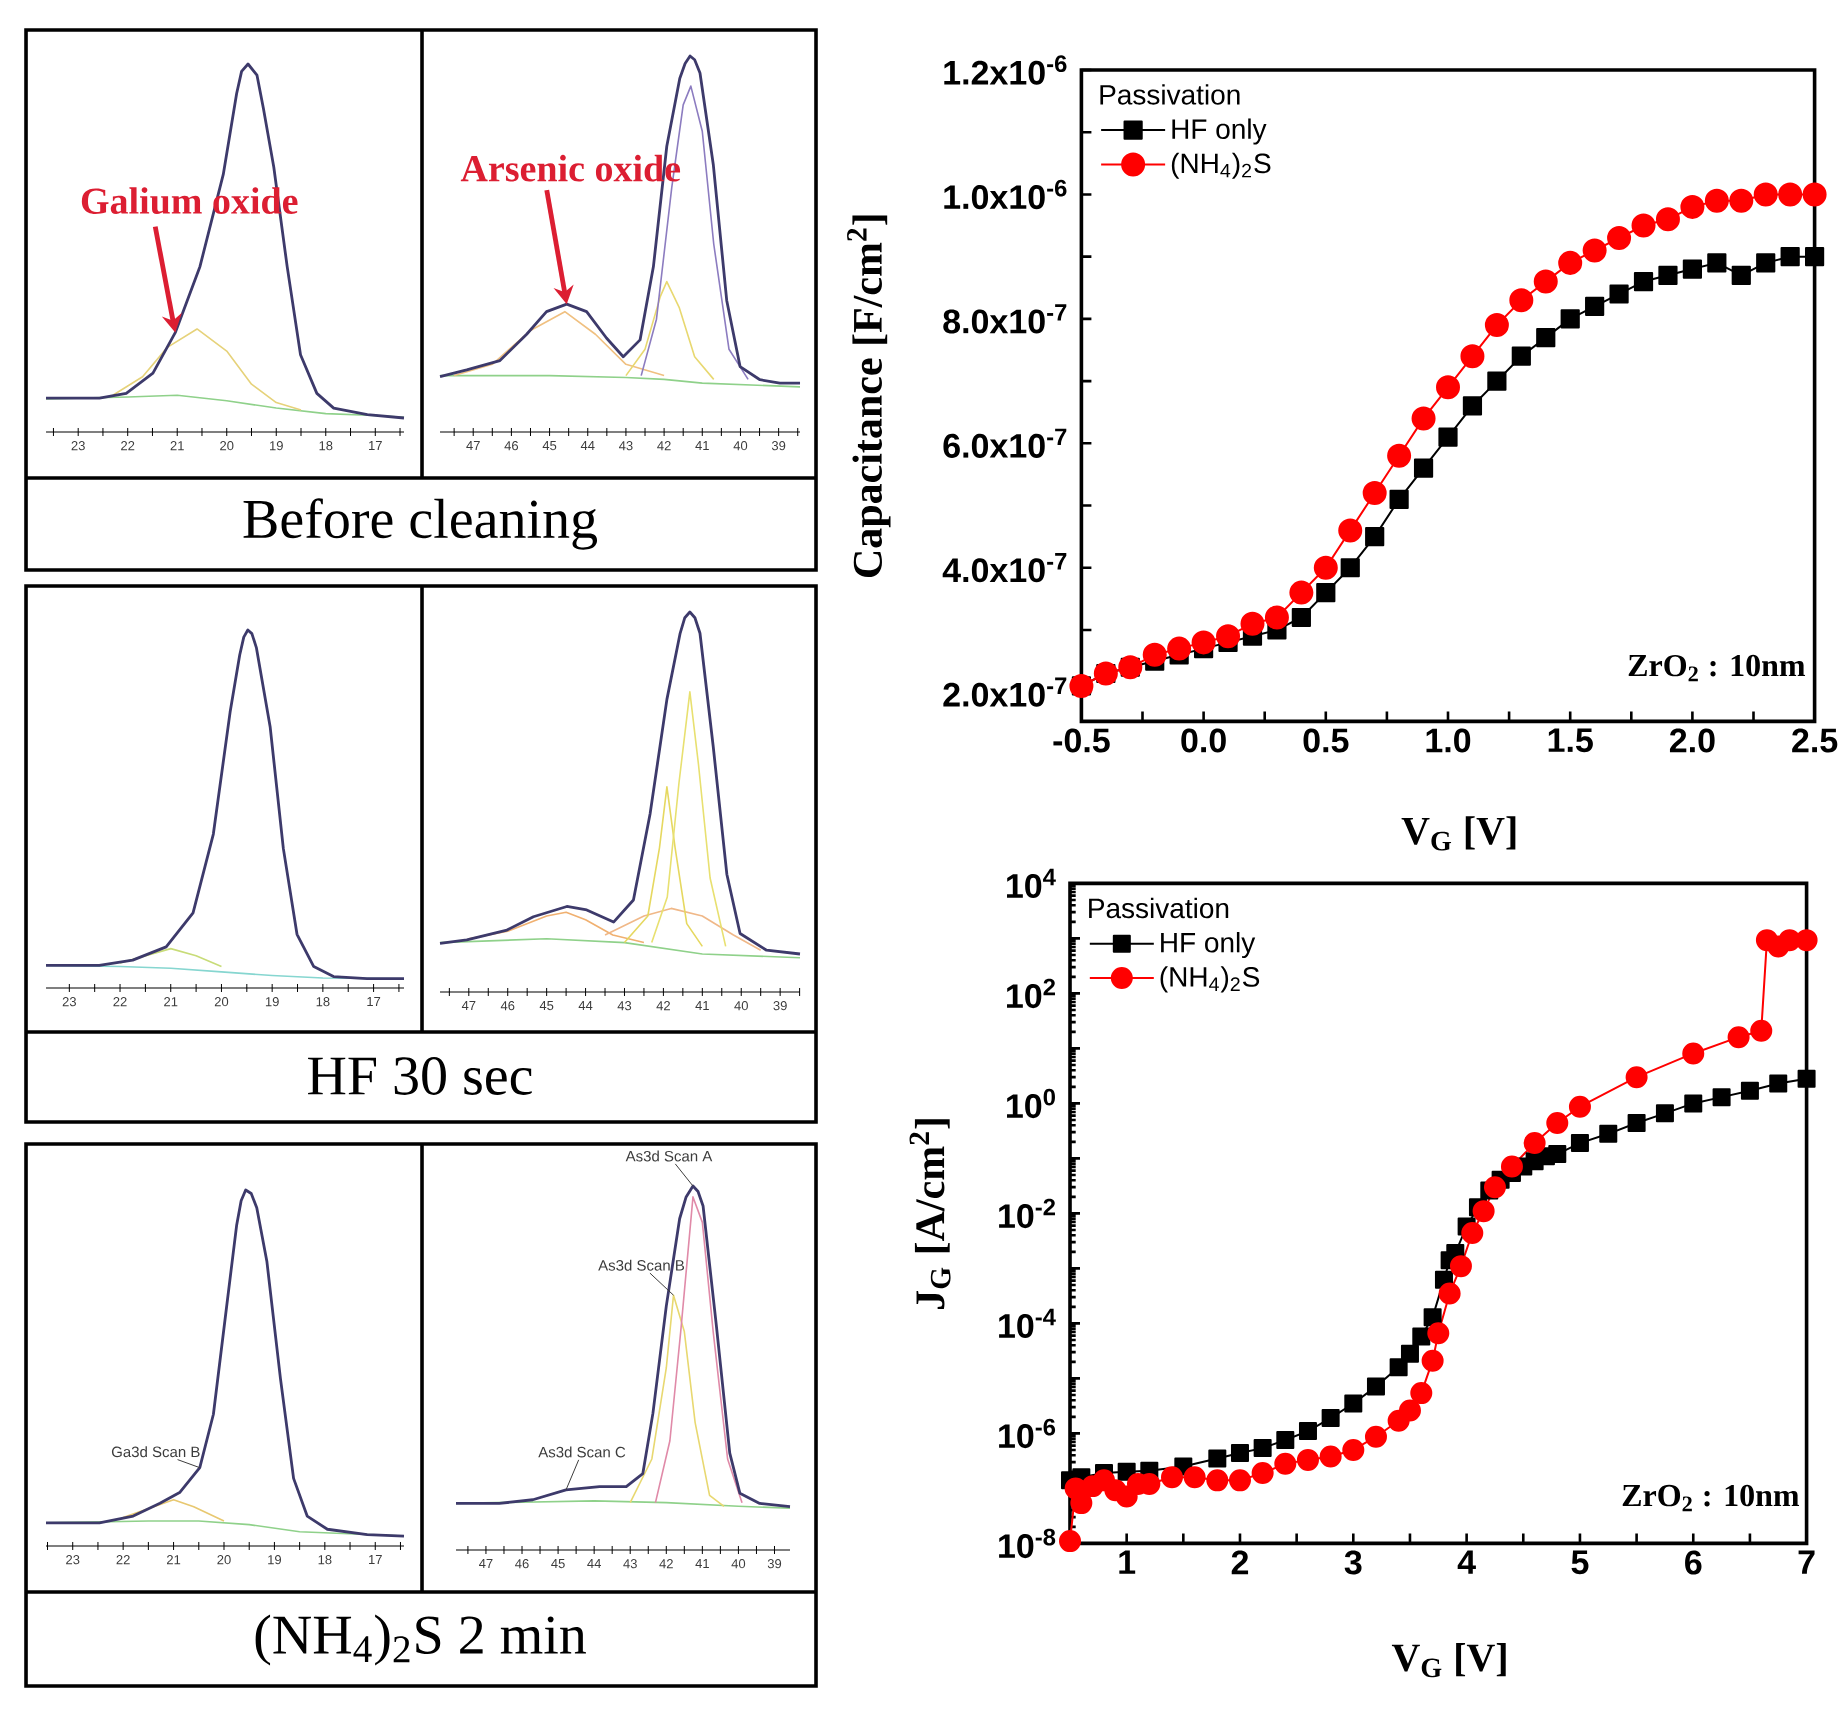  I want to click on y-tick-label: 10$^{4}$, so click(1031, 883).